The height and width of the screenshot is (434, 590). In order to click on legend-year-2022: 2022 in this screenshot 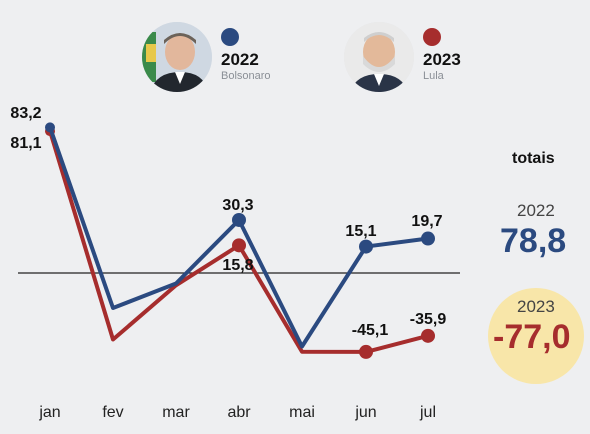, I will do `click(240, 59)`.